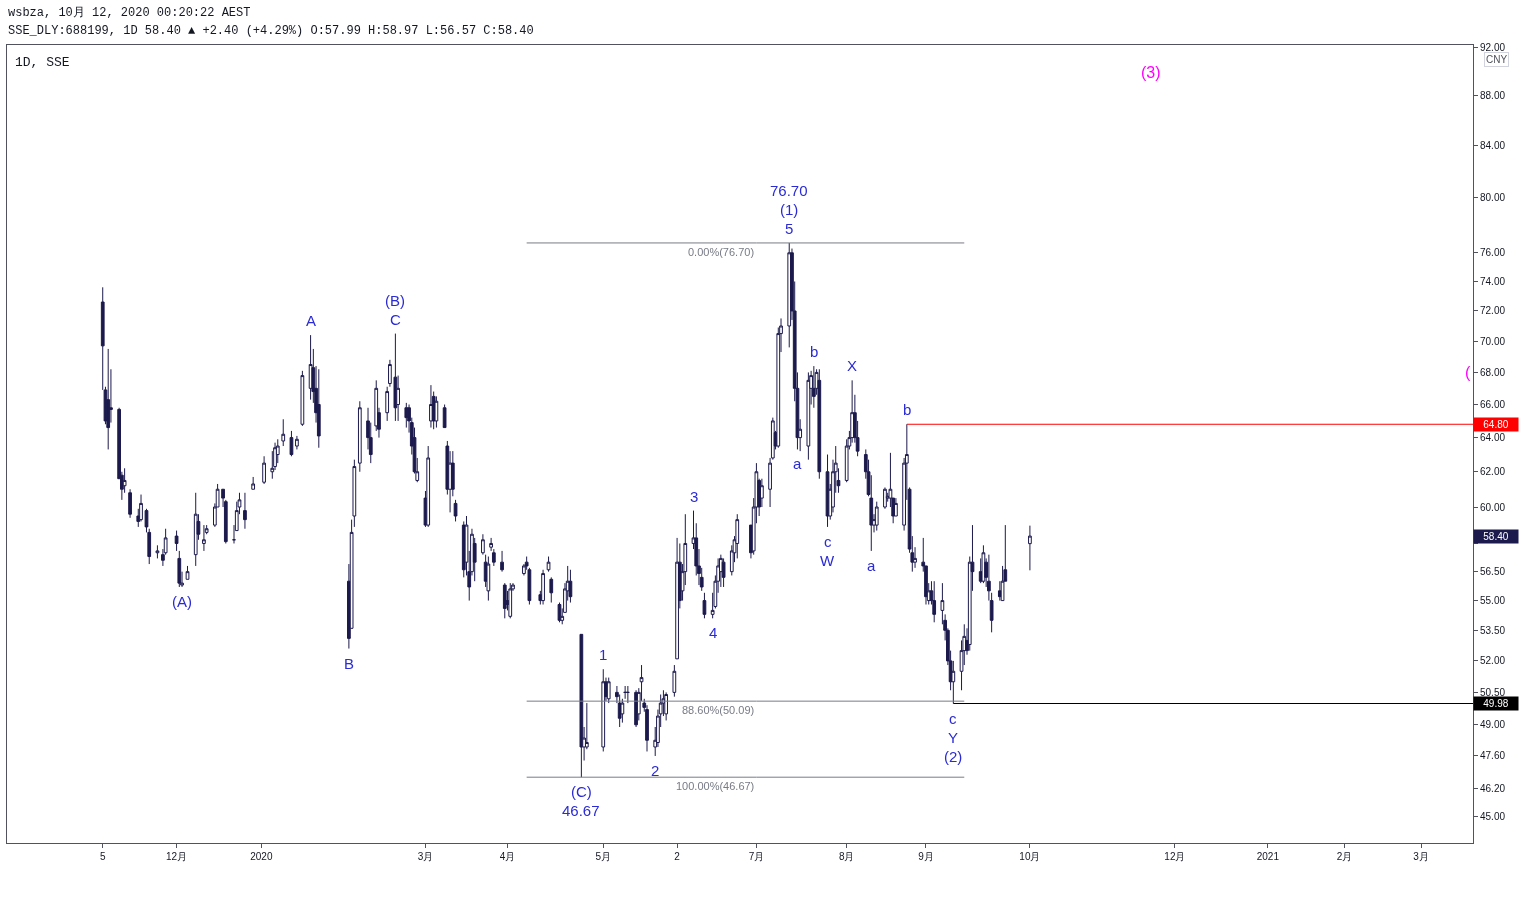 The image size is (1527, 908). Describe the element at coordinates (1496, 424) in the screenshot. I see `data-label: 64.80` at that location.